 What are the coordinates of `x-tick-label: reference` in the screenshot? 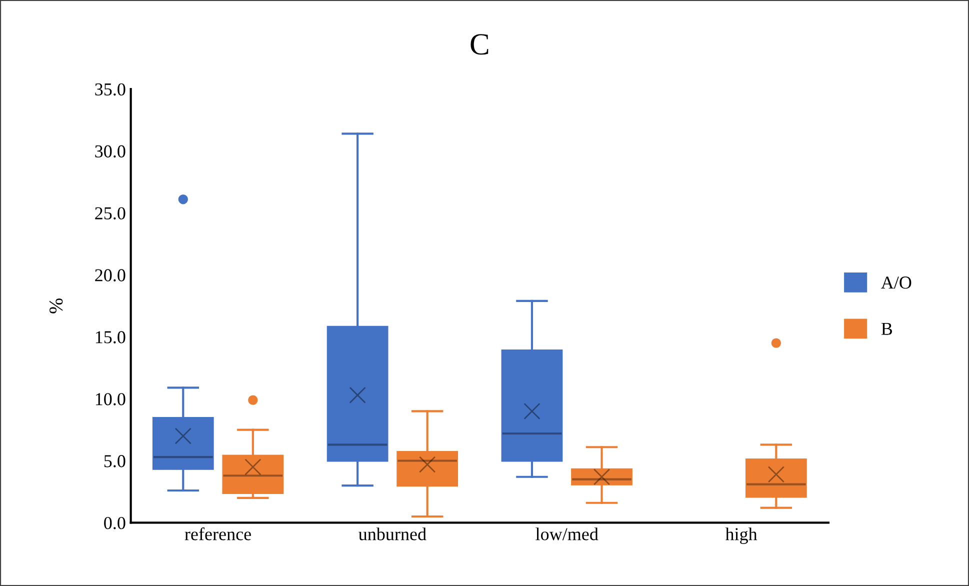 It's located at (217, 533).